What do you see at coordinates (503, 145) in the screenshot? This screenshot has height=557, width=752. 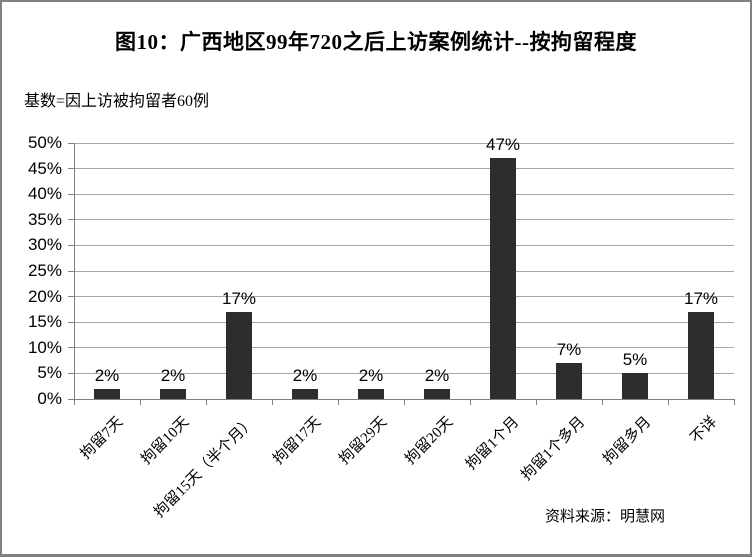 I see `bar-value-label: 47%` at bounding box center [503, 145].